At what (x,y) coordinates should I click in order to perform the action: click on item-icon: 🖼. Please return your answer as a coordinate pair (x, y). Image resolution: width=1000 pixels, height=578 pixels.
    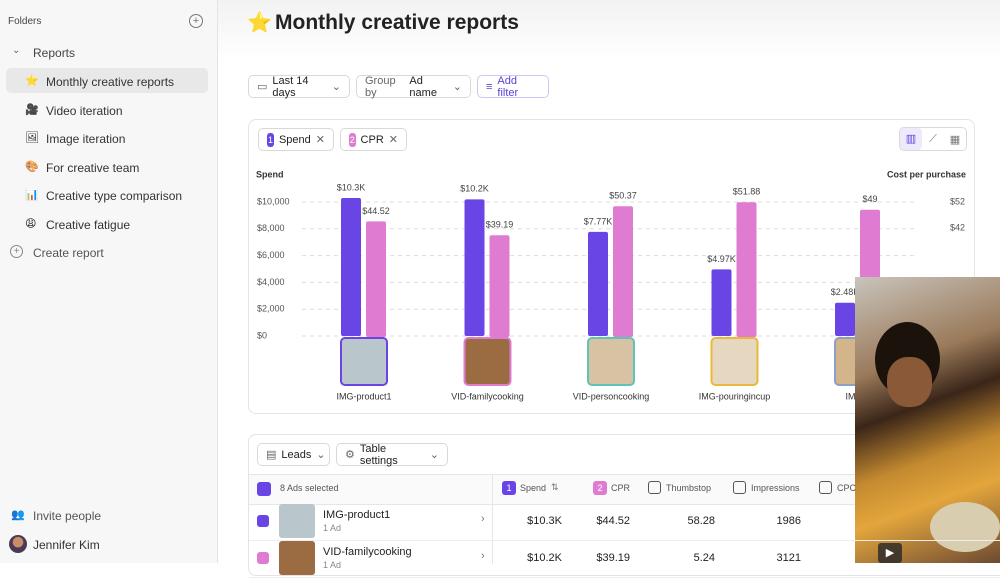
    Looking at the image, I should click on (32, 138).